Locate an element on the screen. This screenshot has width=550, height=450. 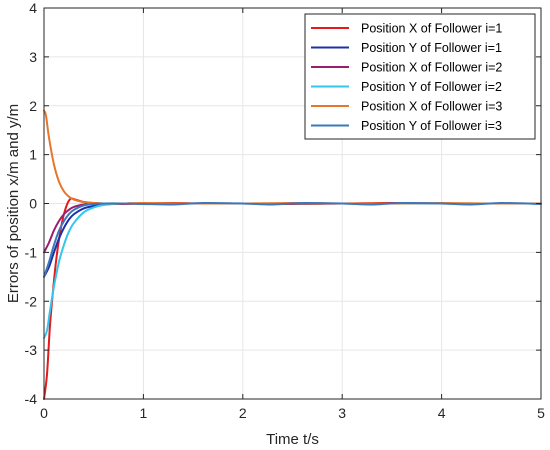
y-tick-label: 3 is located at coordinates (33, 57).